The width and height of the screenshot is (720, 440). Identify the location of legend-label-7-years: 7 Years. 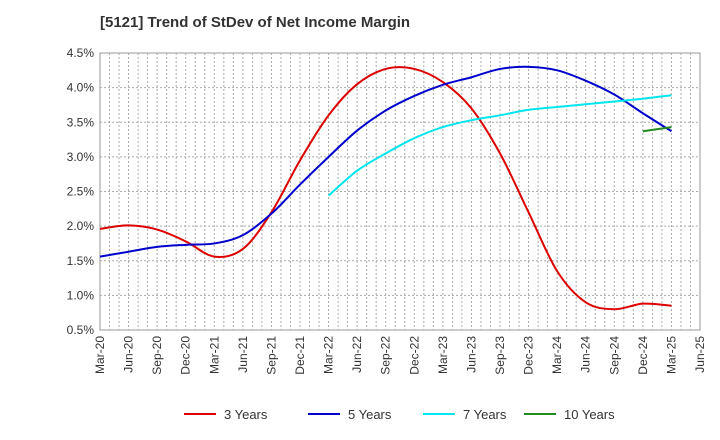
(485, 414).